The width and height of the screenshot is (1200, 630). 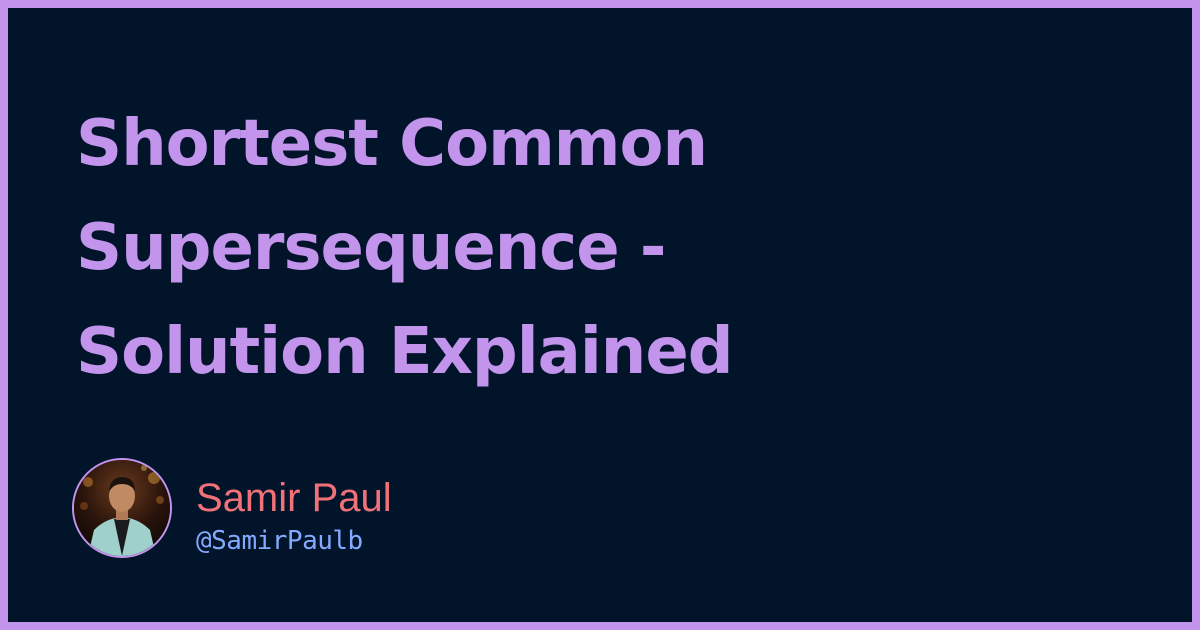 I want to click on title-line-3: Solution Explained, so click(x=405, y=352).